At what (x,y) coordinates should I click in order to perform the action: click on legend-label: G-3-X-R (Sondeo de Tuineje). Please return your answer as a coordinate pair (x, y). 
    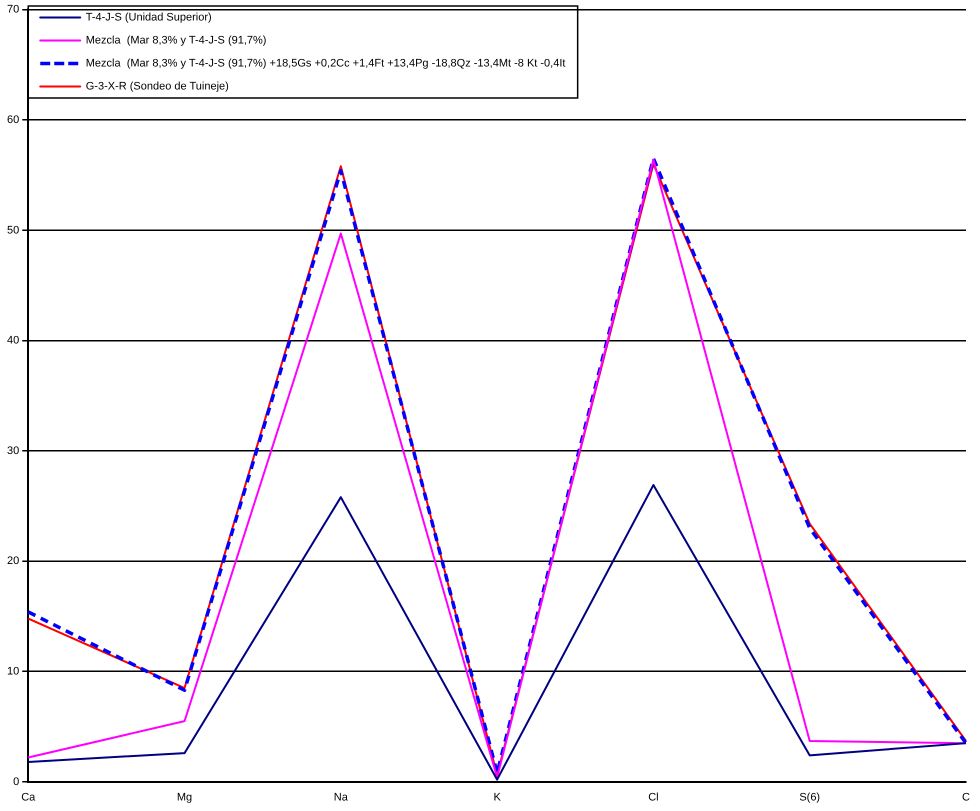
    Looking at the image, I should click on (157, 86).